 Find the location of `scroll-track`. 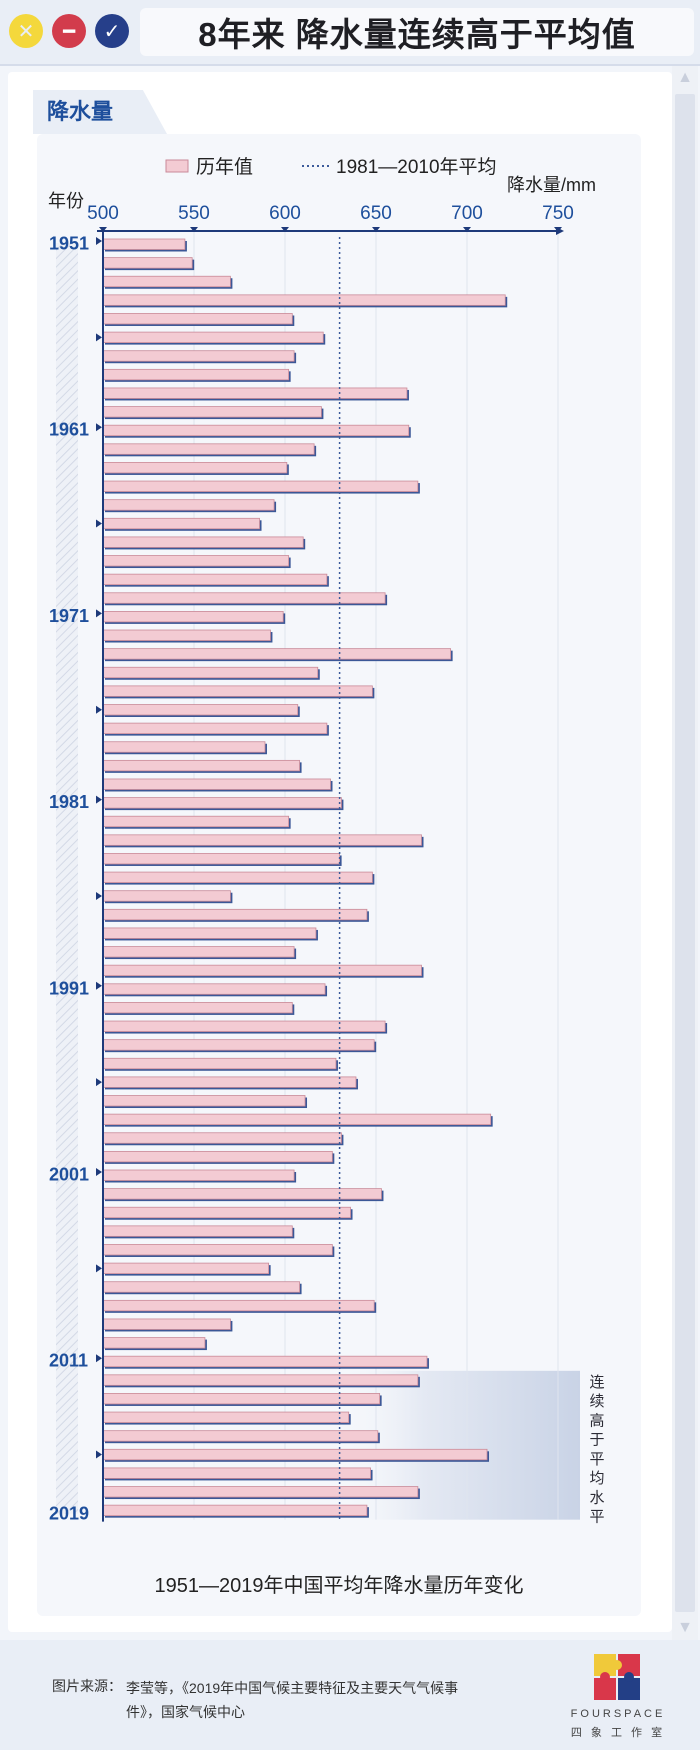

scroll-track is located at coordinates (685, 853).